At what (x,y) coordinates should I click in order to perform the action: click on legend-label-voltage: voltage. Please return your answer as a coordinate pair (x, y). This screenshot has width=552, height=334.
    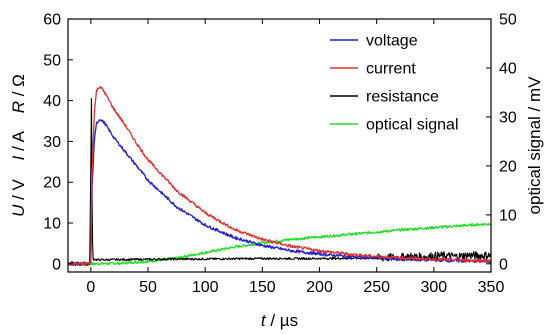
    Looking at the image, I should click on (392, 41).